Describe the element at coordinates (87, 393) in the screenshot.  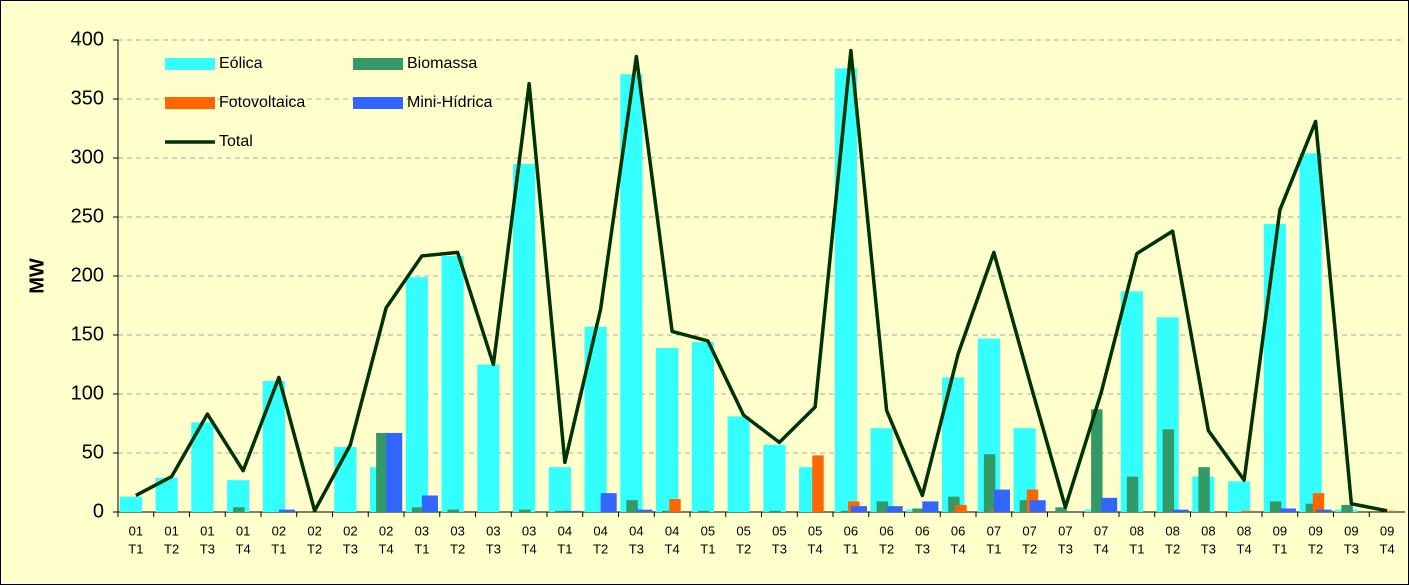
I see `y-tick-label: 100` at that location.